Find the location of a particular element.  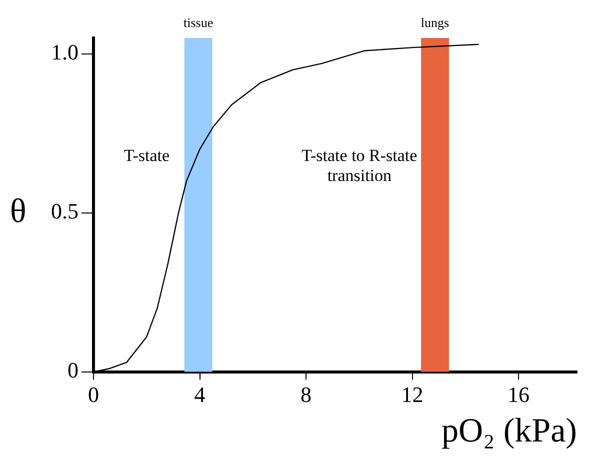

x-tick-label: 0 is located at coordinates (93, 394).